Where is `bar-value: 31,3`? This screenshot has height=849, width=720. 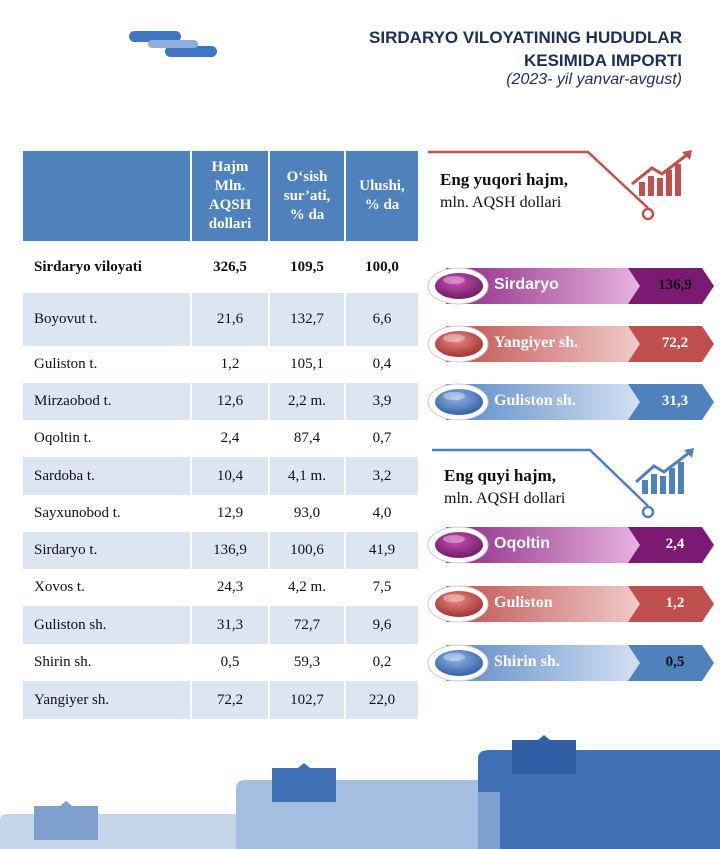
bar-value: 31,3 is located at coordinates (675, 401).